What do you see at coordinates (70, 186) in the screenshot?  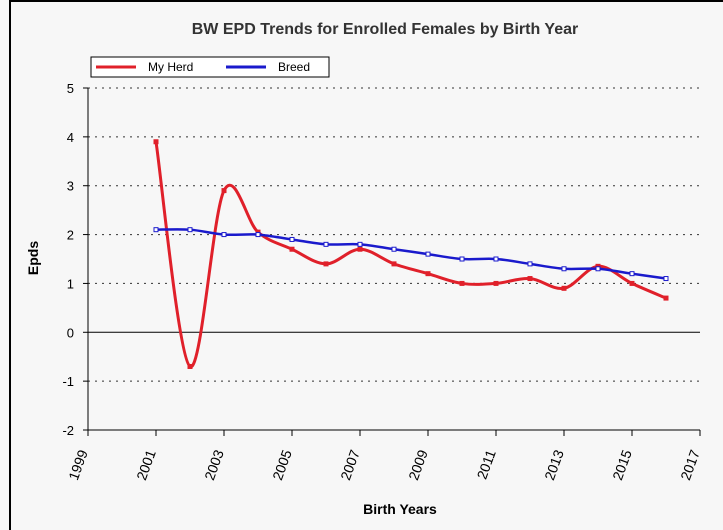 I see `y-tick-label: 3` at bounding box center [70, 186].